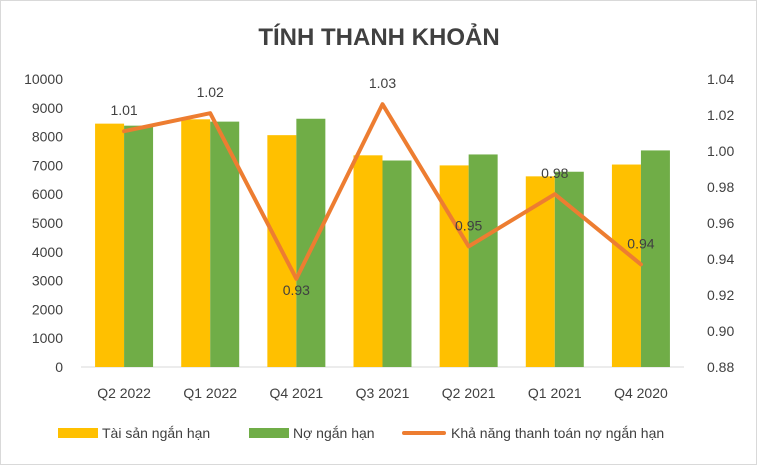  What do you see at coordinates (720, 115) in the screenshot?
I see `right-tick-label: 1.02` at bounding box center [720, 115].